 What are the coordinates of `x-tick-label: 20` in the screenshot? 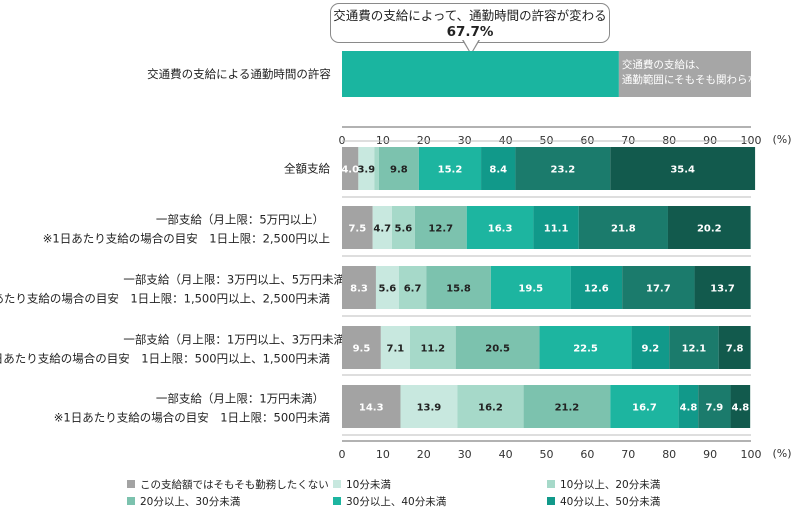 It's located at (424, 454).